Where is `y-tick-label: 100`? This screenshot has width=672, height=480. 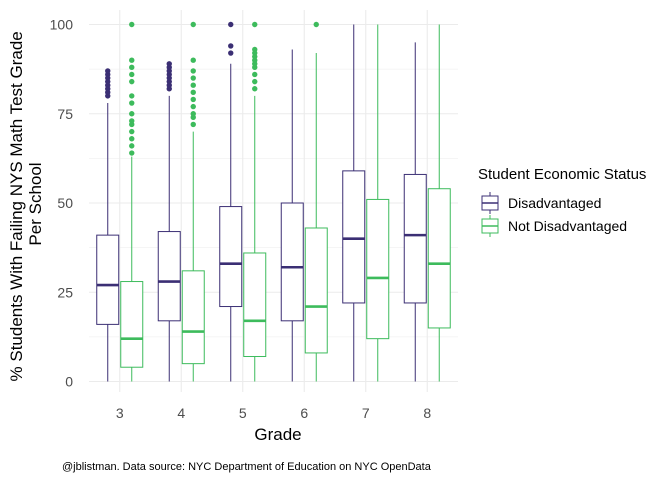
y-tick-label: 100 is located at coordinates (62, 25).